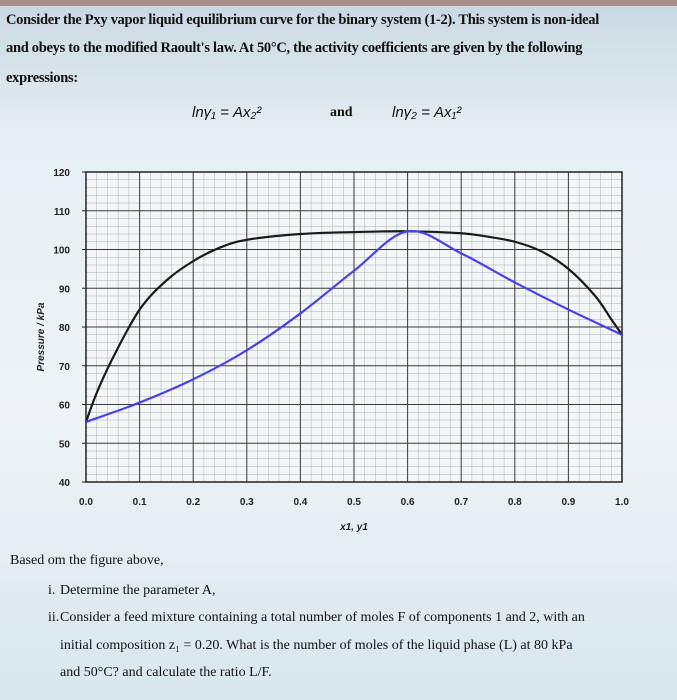 The width and height of the screenshot is (677, 700). I want to click on x-tick-label: 0.6, so click(408, 502).